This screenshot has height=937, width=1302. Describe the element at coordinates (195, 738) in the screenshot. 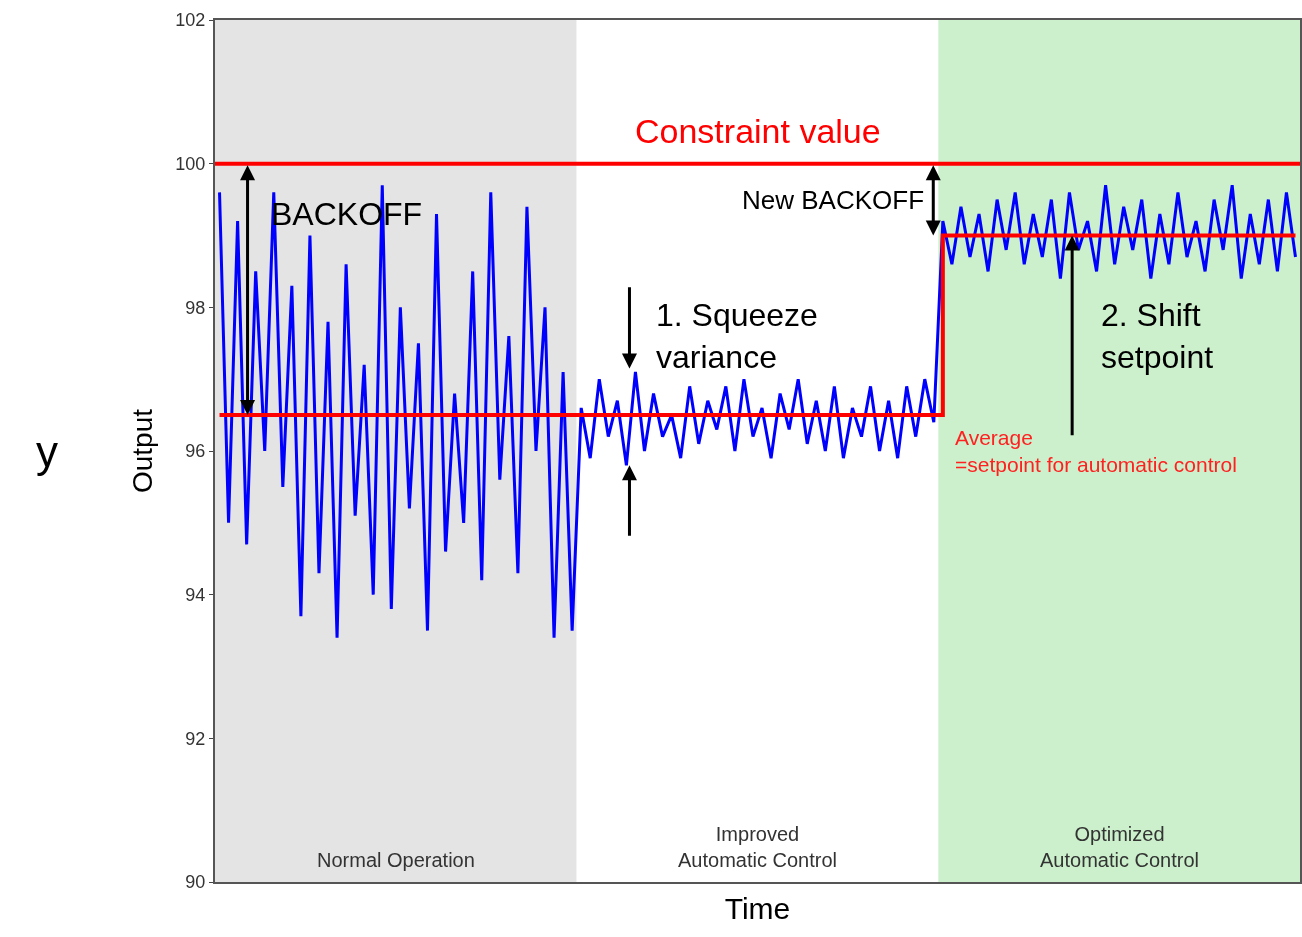

I see `y-tick-label: 92` at that location.